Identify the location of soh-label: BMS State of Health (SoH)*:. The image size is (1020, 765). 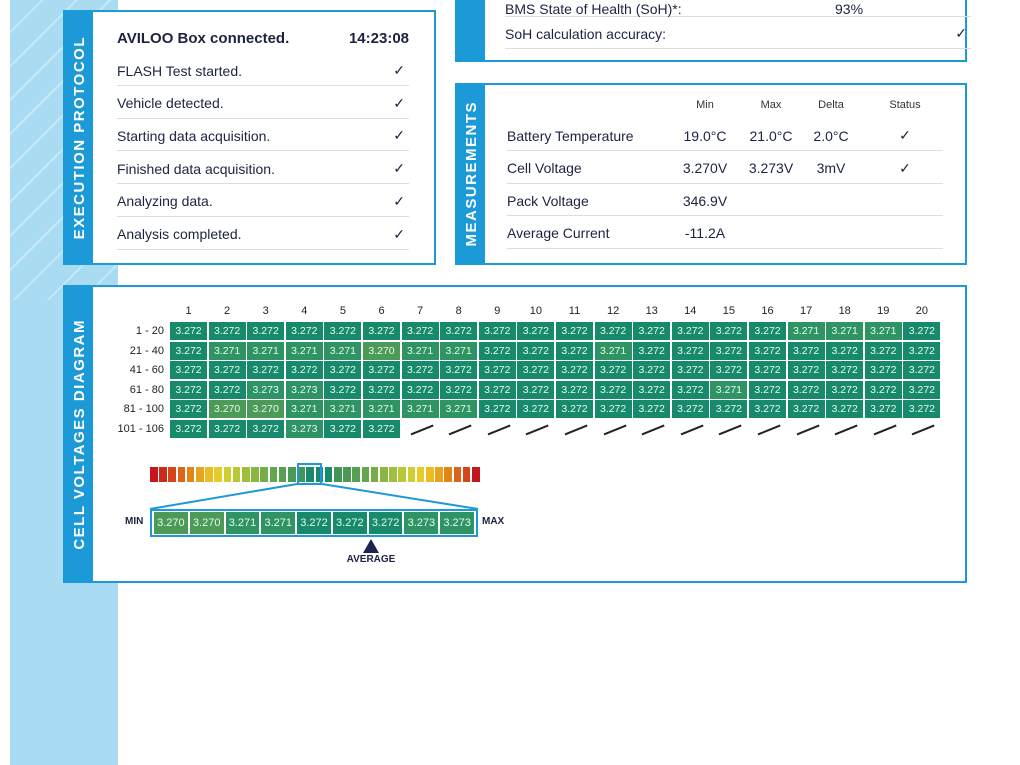
(593, 8).